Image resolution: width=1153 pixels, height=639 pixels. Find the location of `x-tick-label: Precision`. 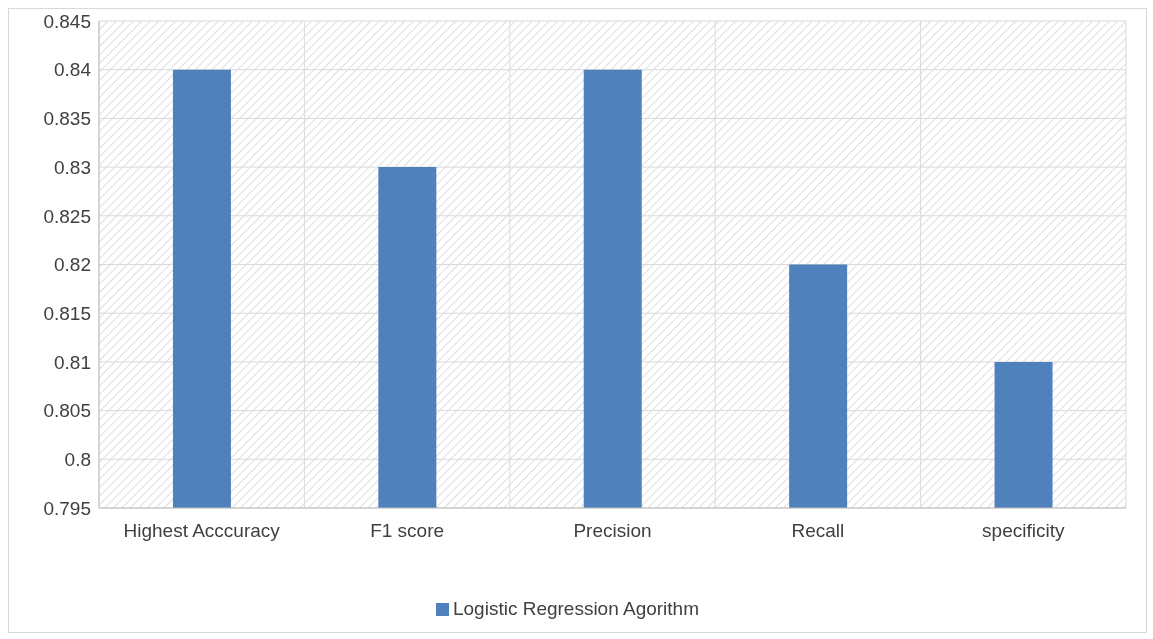

x-tick-label: Precision is located at coordinates (612, 531).